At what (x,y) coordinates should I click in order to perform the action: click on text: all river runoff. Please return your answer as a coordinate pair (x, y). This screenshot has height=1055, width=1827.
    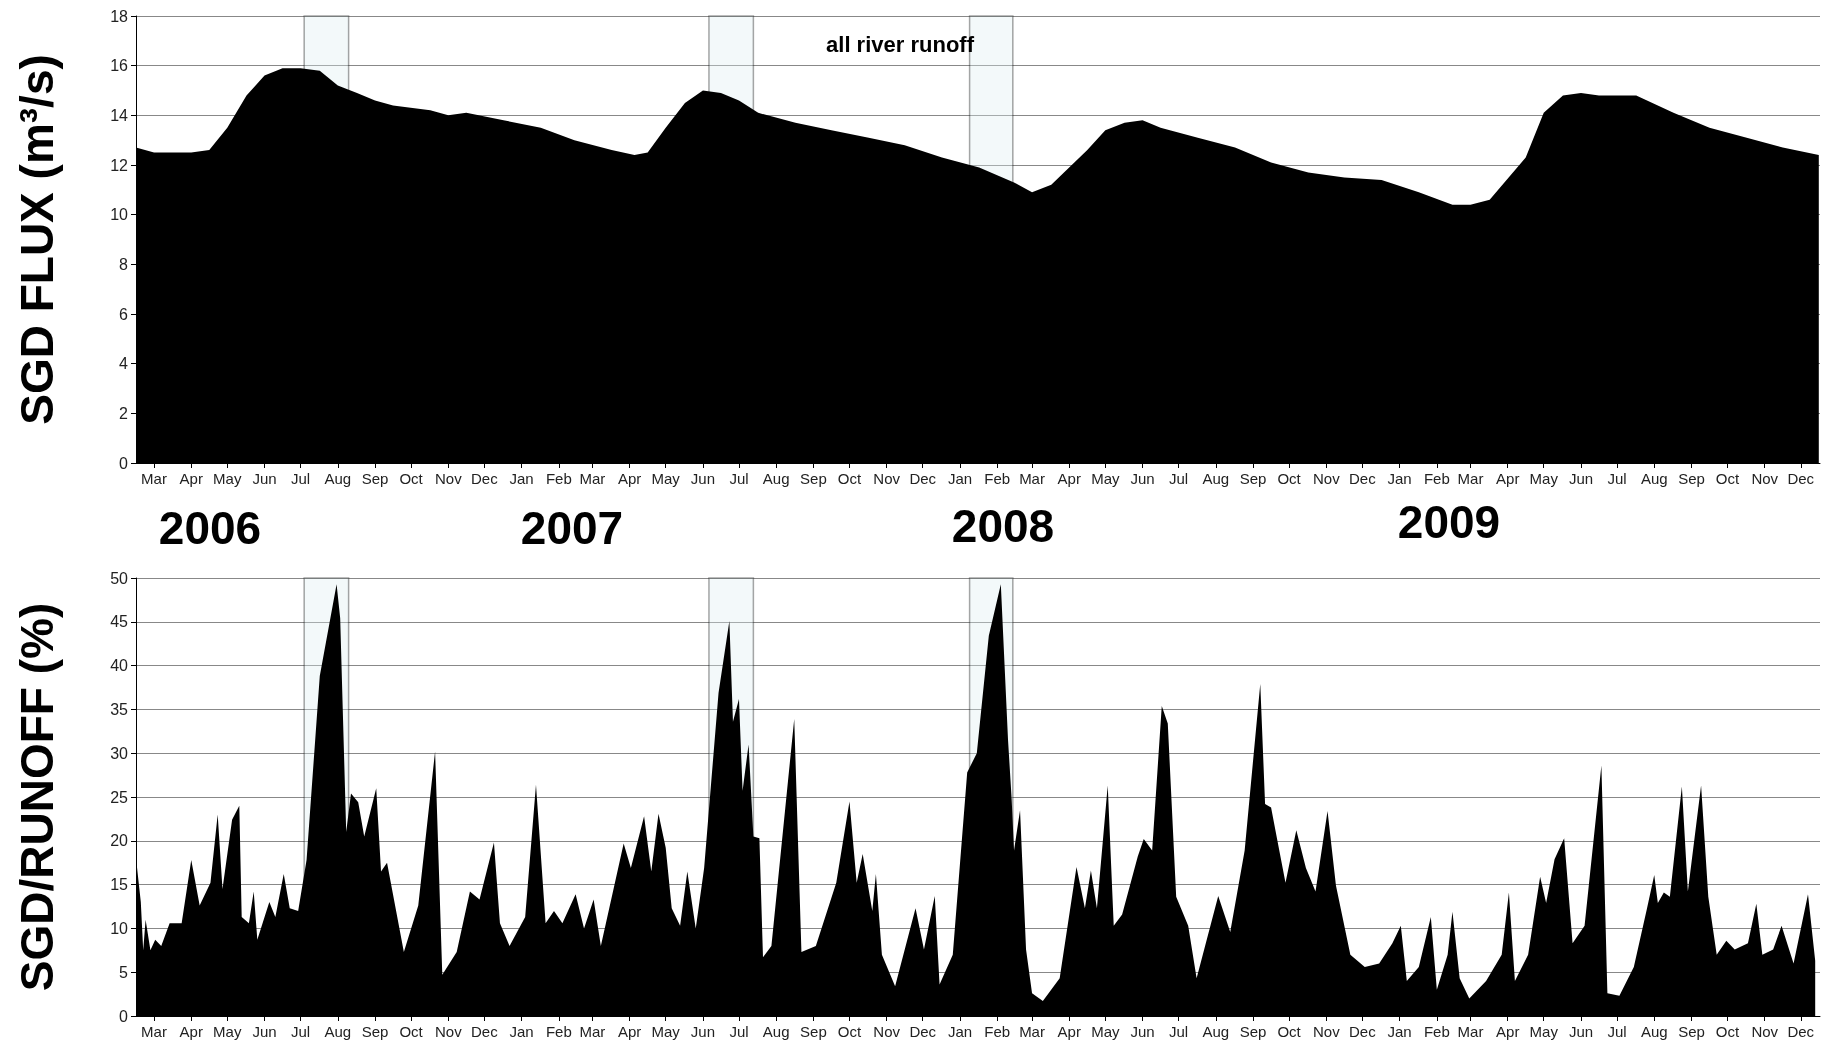
    Looking at the image, I should click on (900, 44).